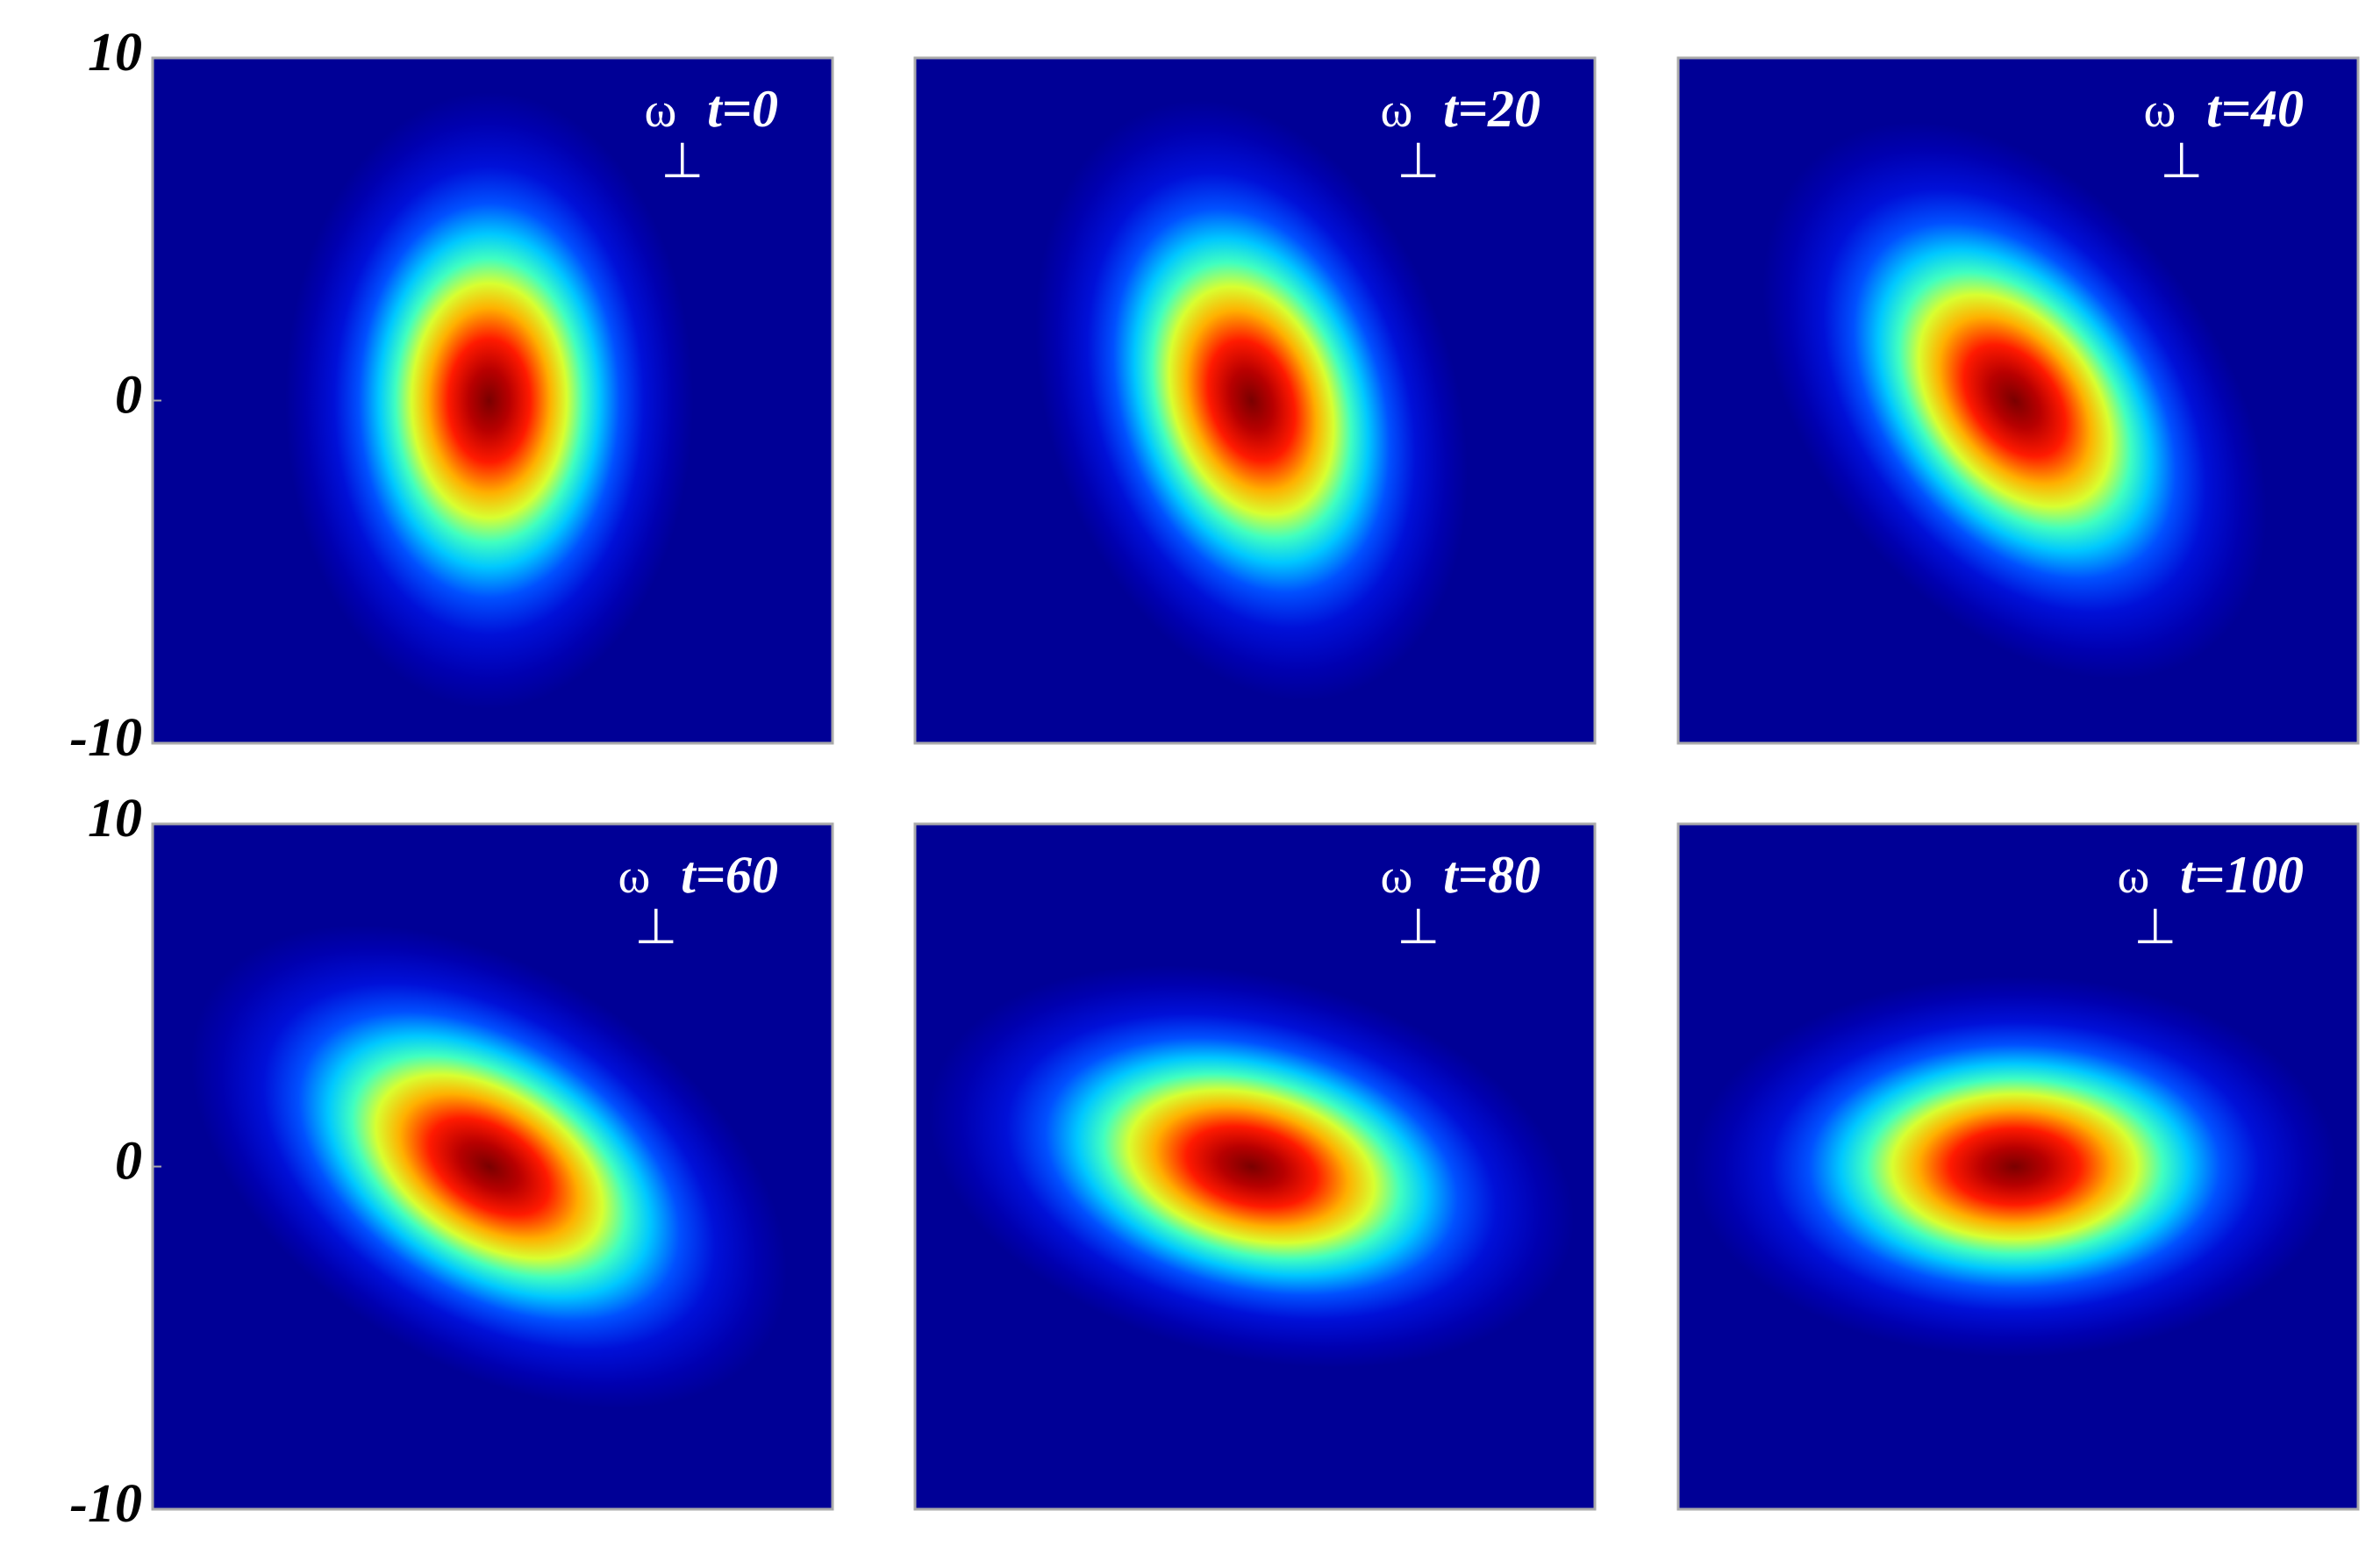 The width and height of the screenshot is (2380, 1568). I want to click on label-text: t=20, so click(1491, 109).